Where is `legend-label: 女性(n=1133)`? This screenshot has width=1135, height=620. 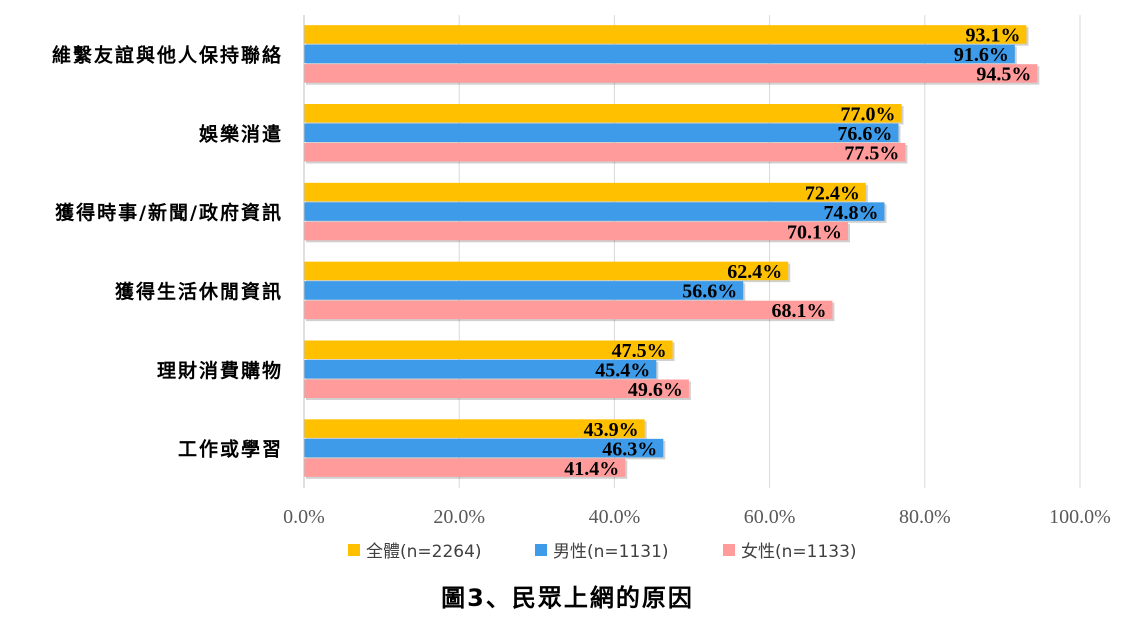
legend-label: 女性(n=1133) is located at coordinates (799, 552).